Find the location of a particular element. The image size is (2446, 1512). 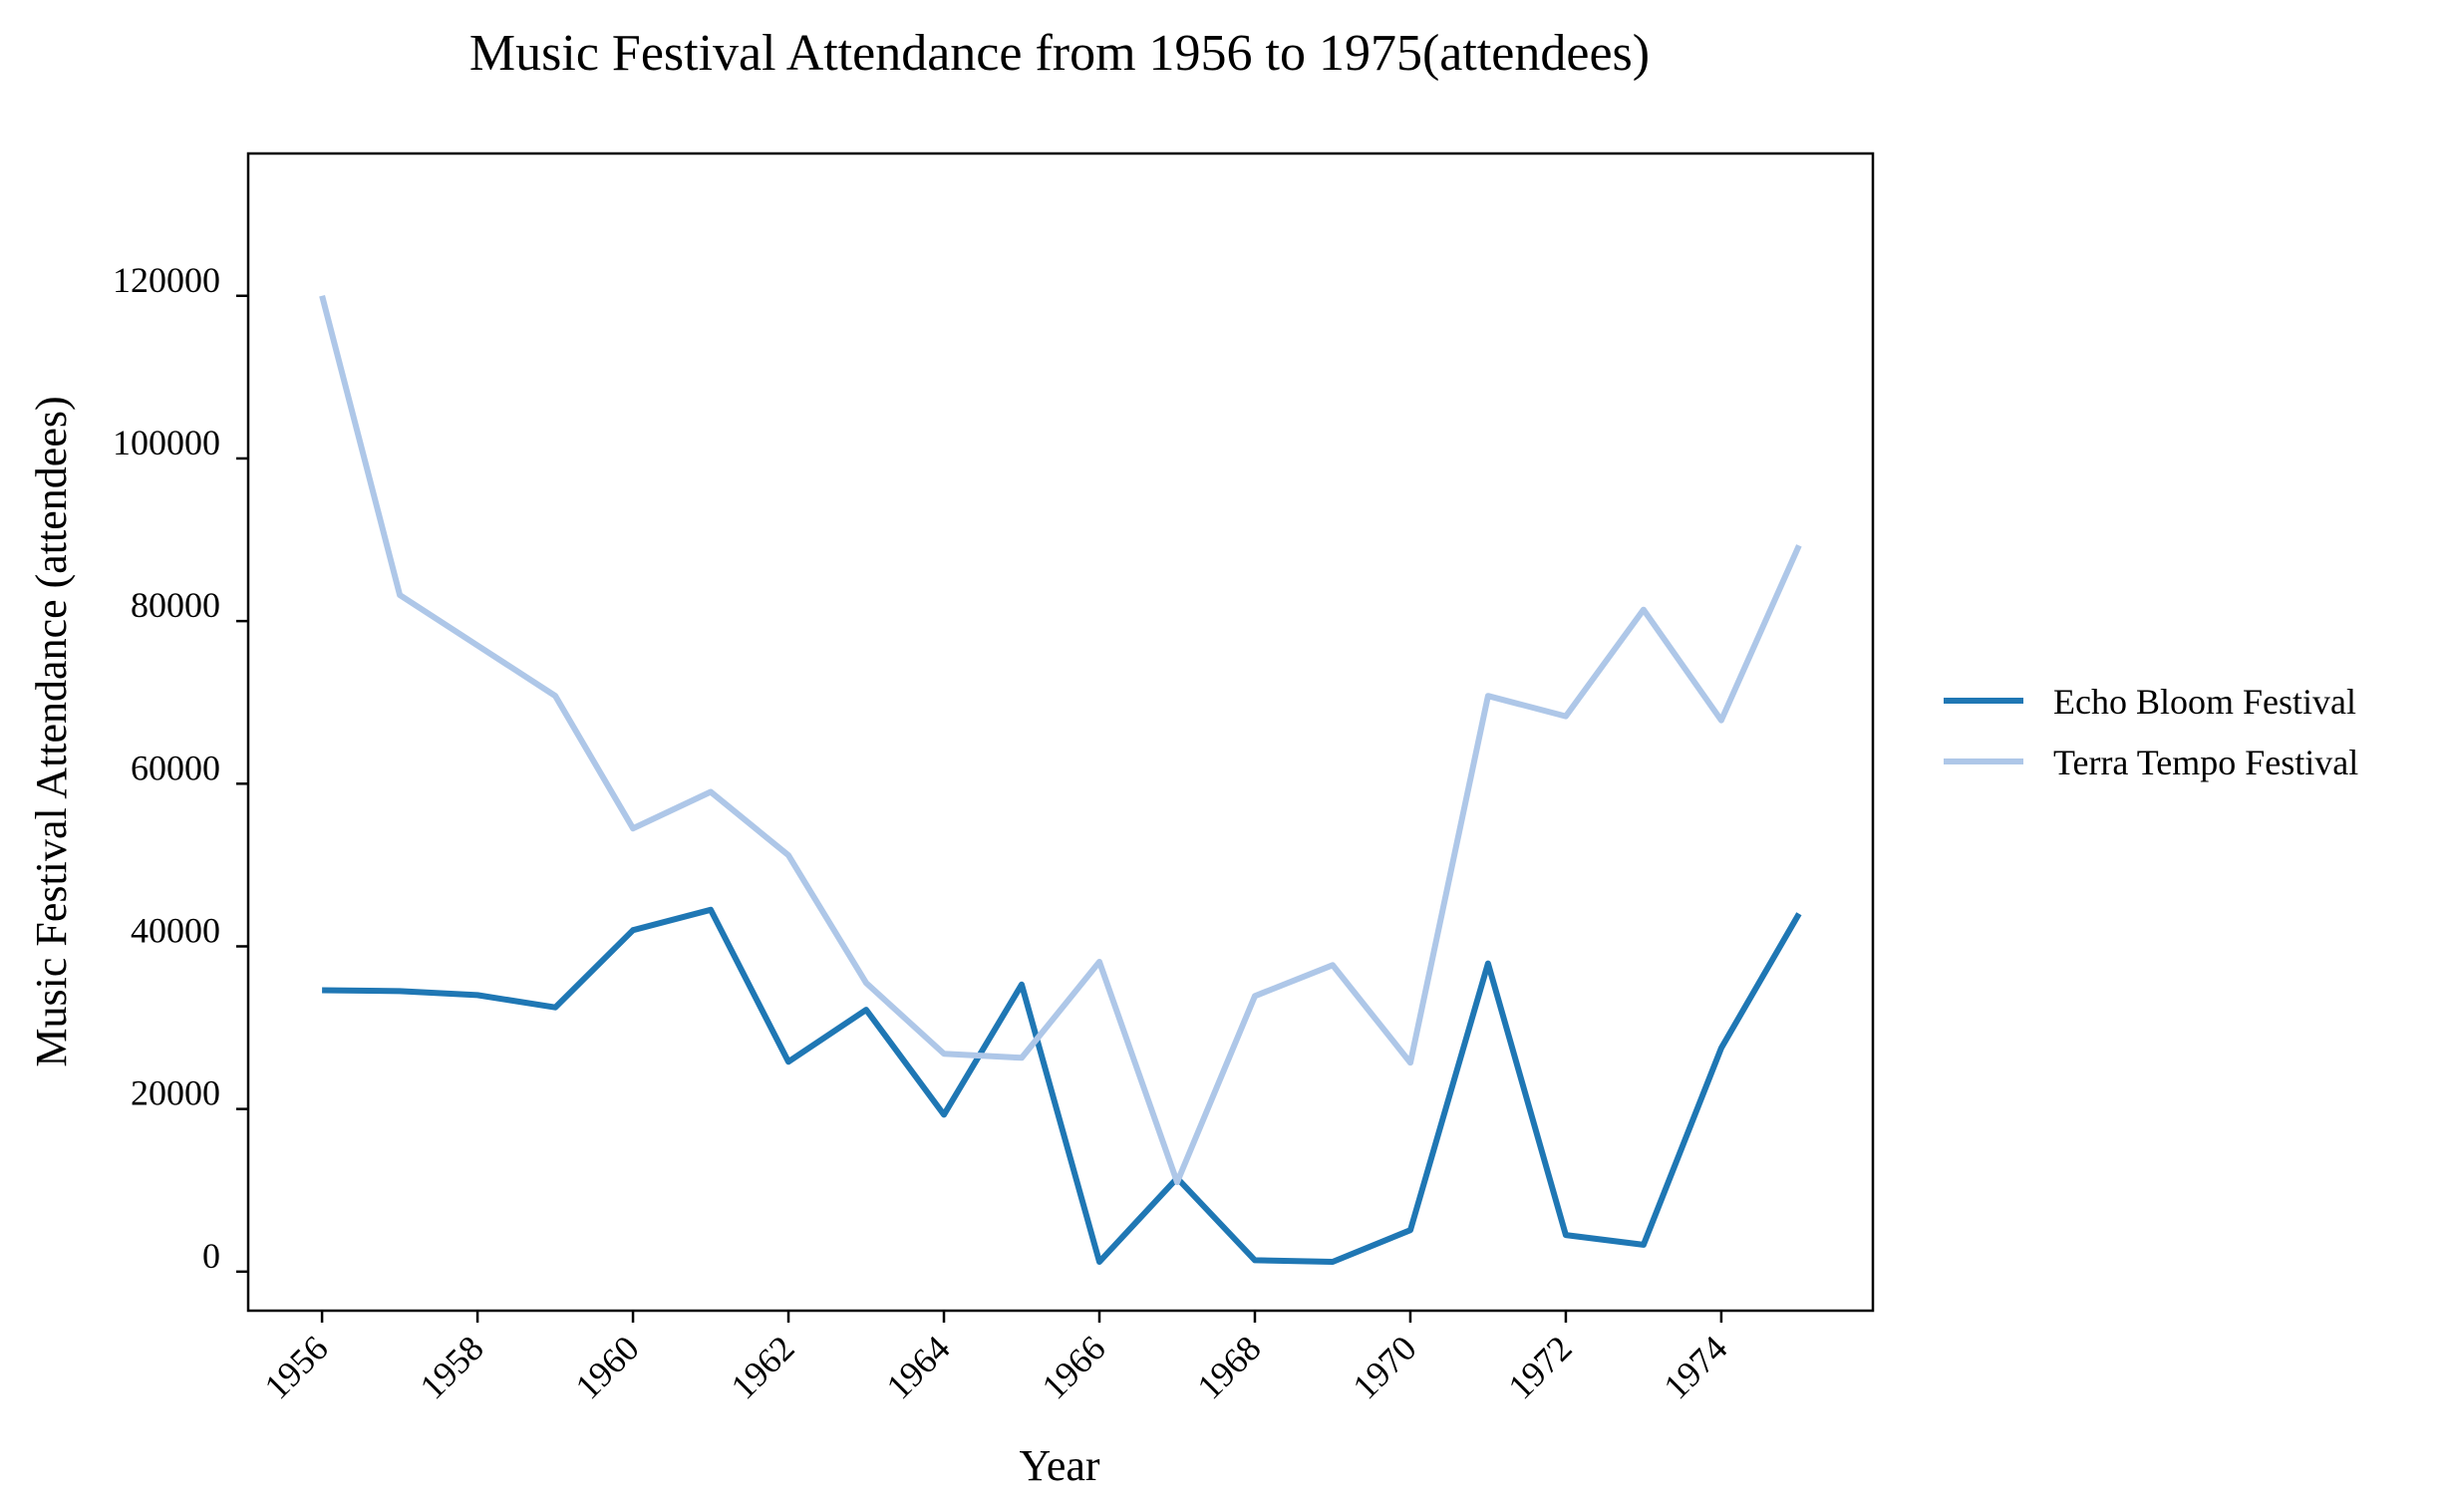

y-tick-label: 80000 is located at coordinates (175, 605).